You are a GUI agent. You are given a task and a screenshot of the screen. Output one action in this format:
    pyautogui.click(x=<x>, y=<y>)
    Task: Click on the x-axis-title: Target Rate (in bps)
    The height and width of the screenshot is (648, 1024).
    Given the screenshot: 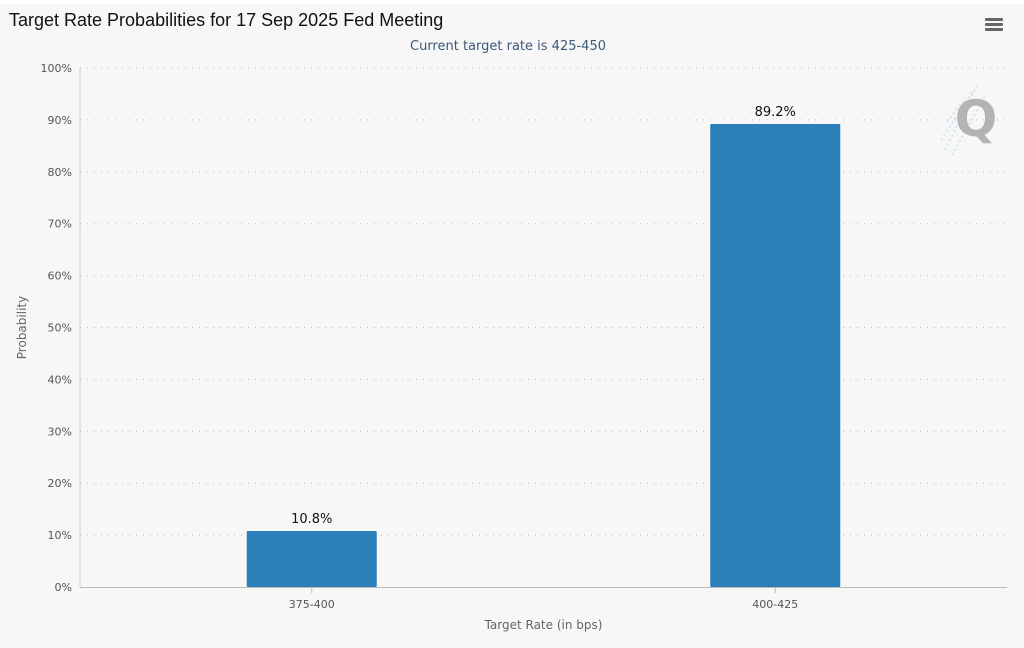 What is the action you would take?
    pyautogui.click(x=543, y=625)
    